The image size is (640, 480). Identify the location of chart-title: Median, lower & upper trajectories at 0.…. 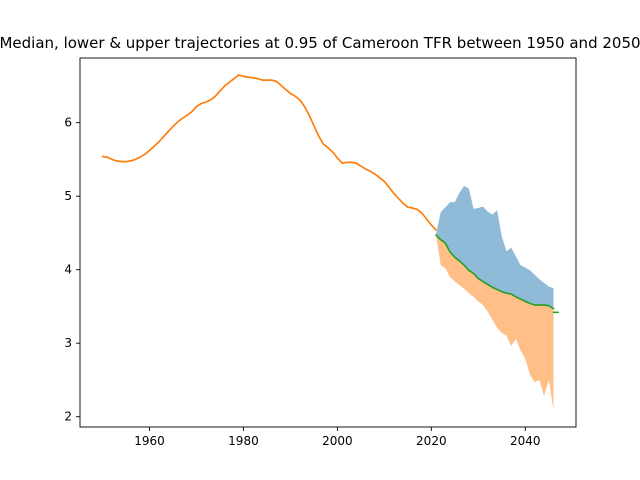
(320, 43).